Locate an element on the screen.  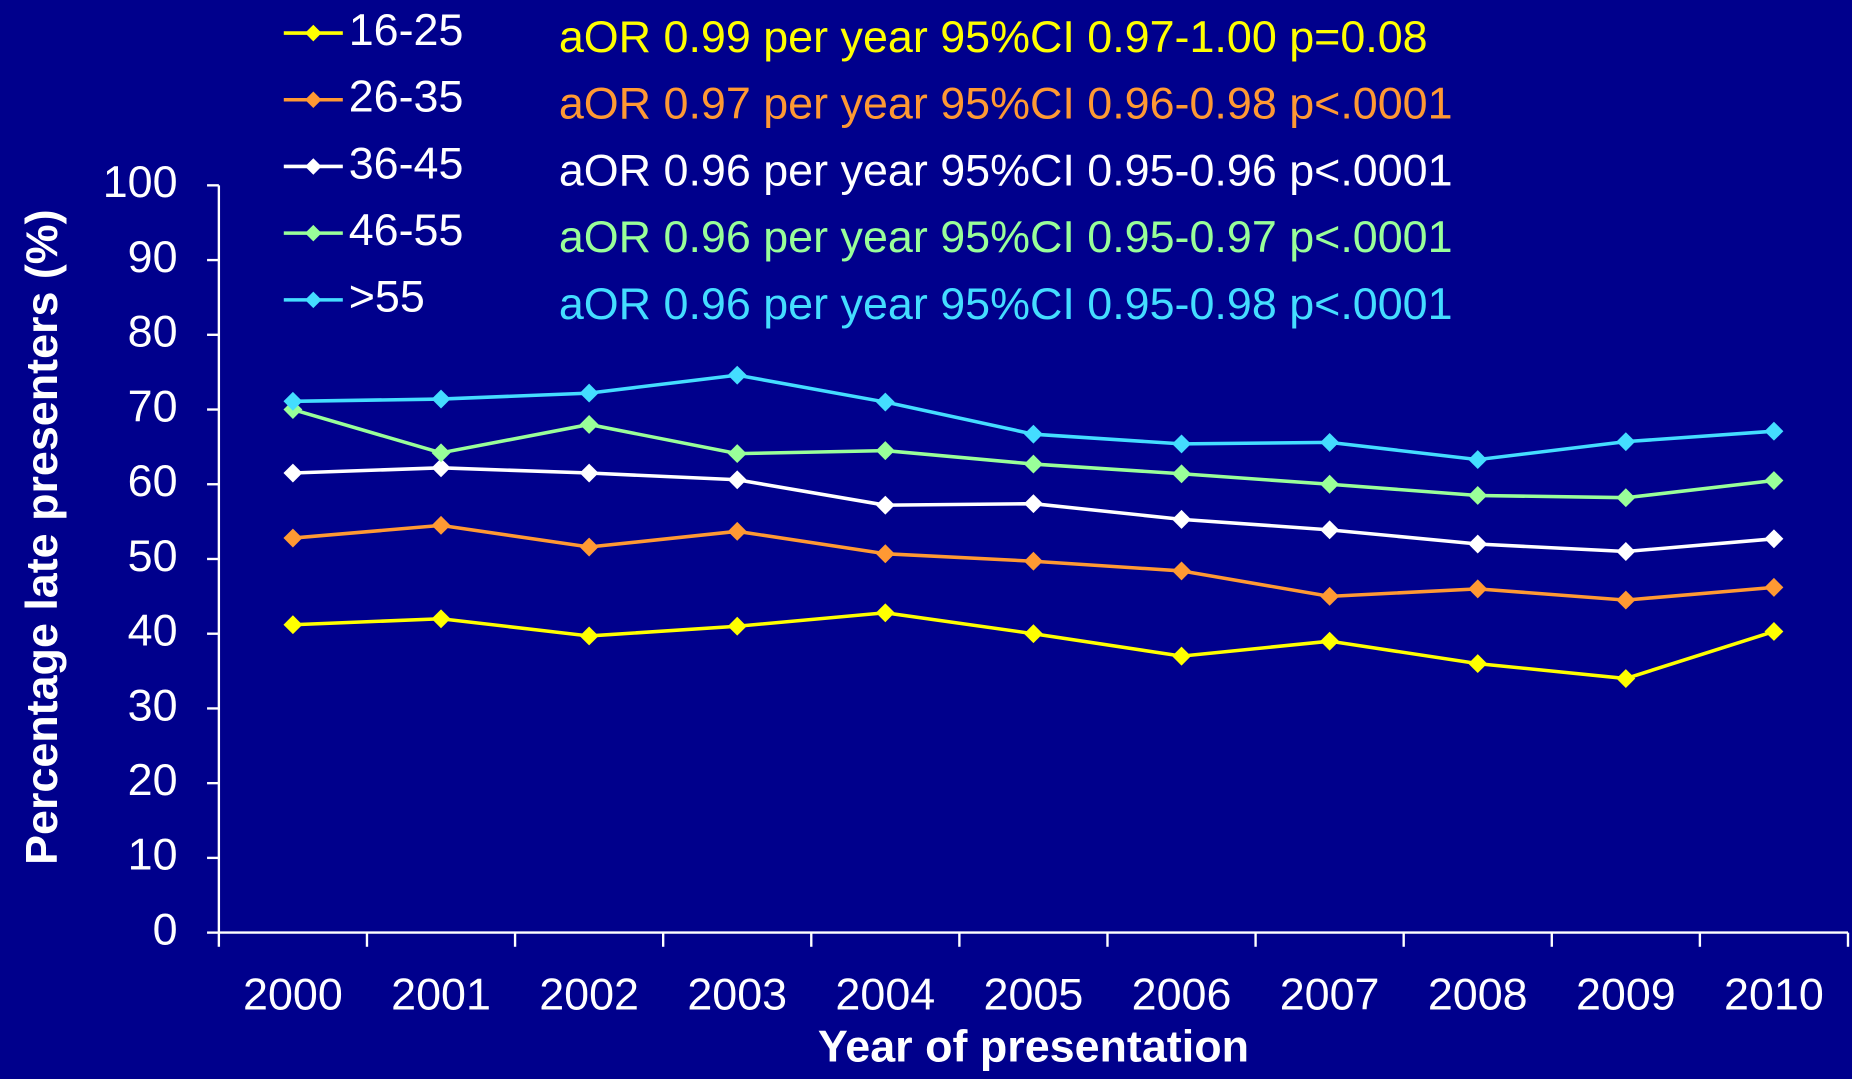
x-tick-label: 2001 is located at coordinates (441, 993).